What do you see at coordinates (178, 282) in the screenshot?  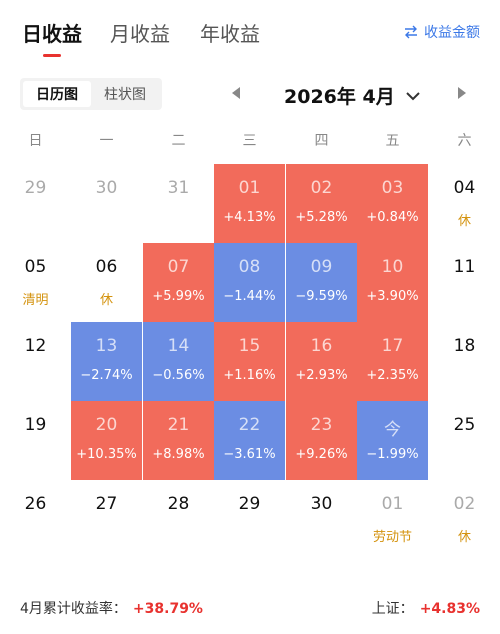 I see `calendar-day-cell: 07 +5.99%` at bounding box center [178, 282].